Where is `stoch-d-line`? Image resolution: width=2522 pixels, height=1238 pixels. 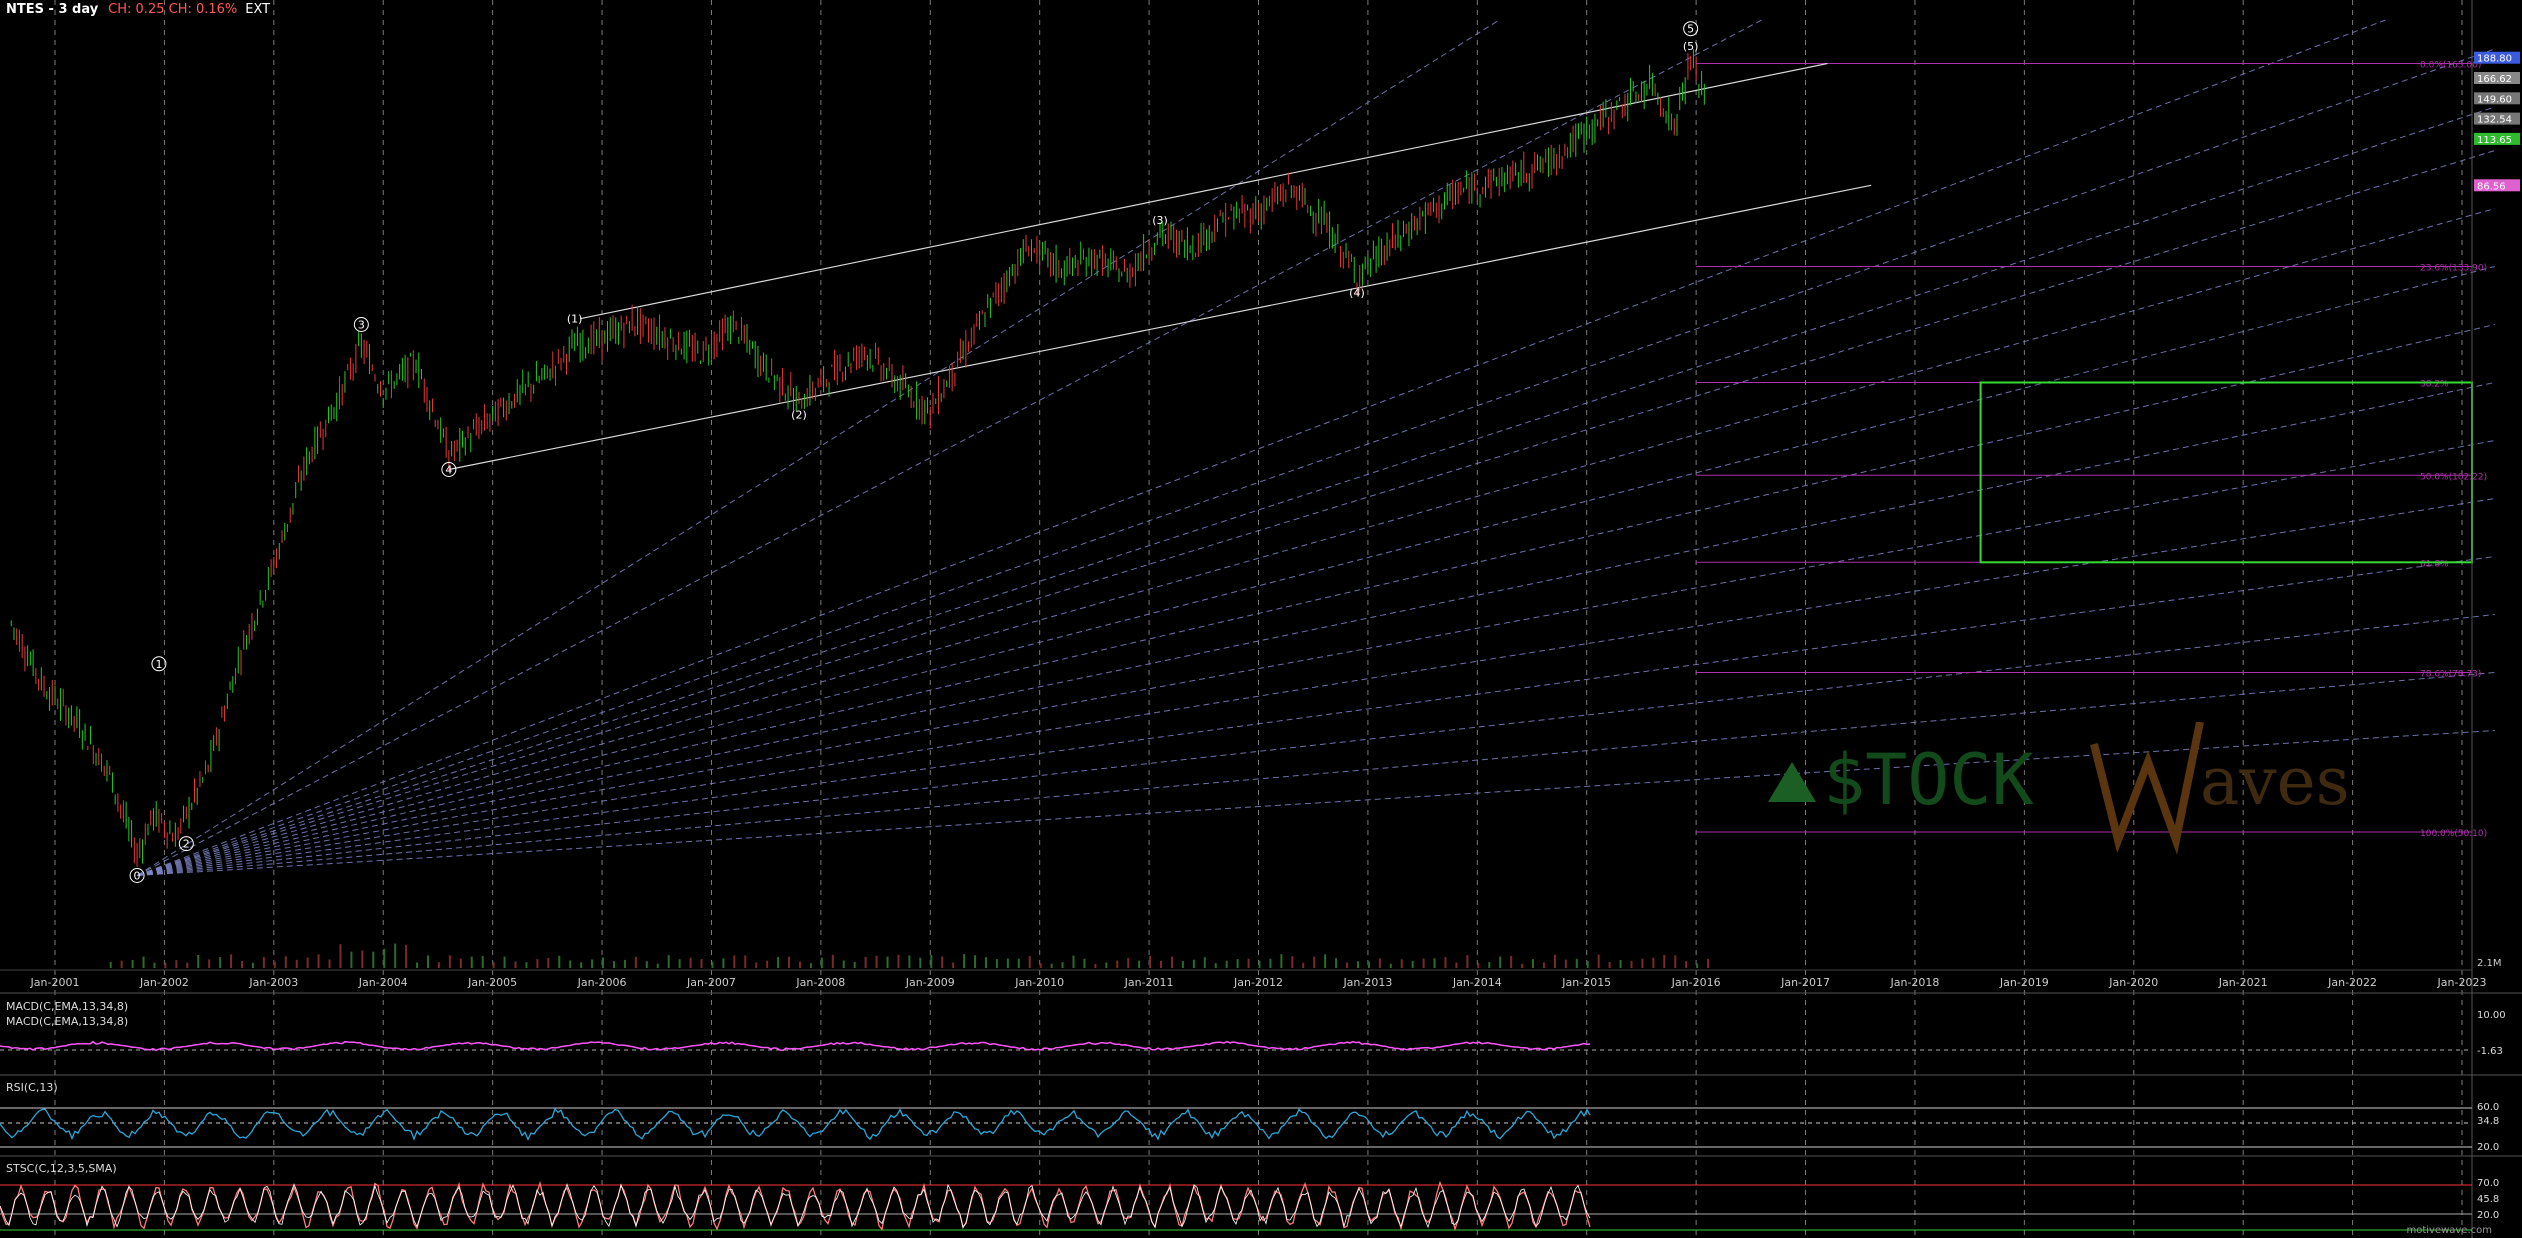
stoch-d-line is located at coordinates (795, 1206).